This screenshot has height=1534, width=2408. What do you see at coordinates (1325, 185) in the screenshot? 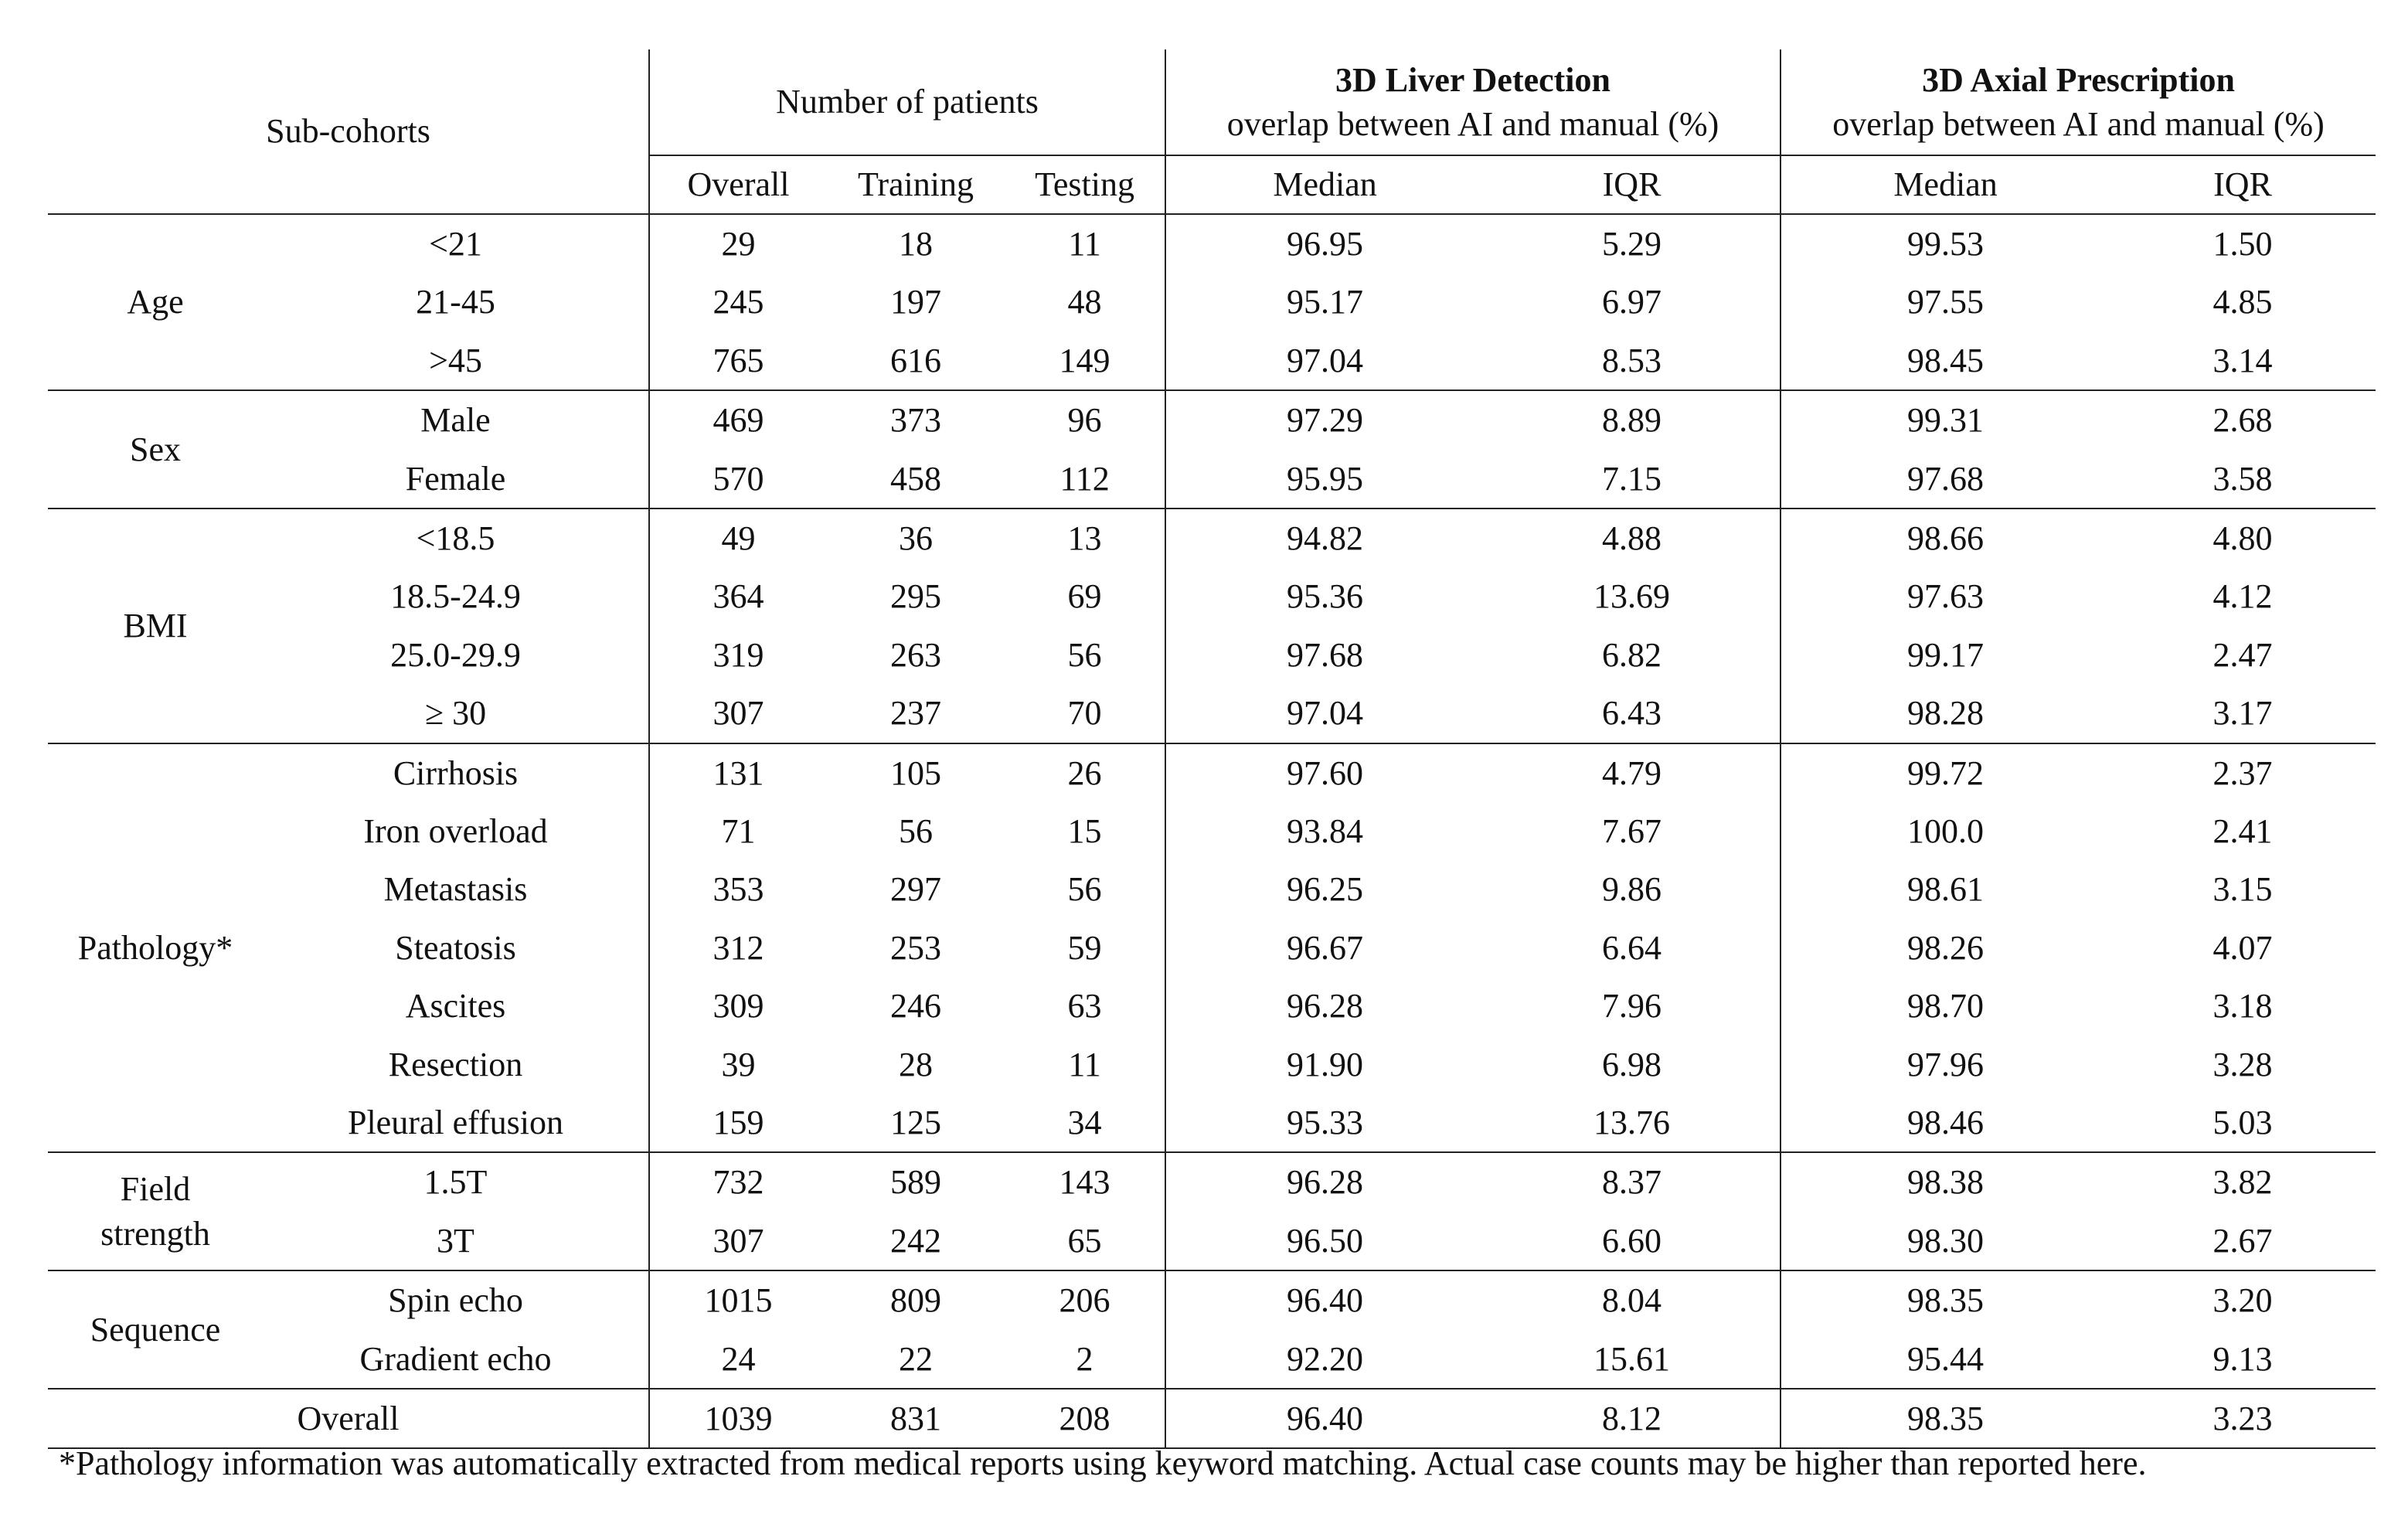
I see `subheader: Median` at bounding box center [1325, 185].